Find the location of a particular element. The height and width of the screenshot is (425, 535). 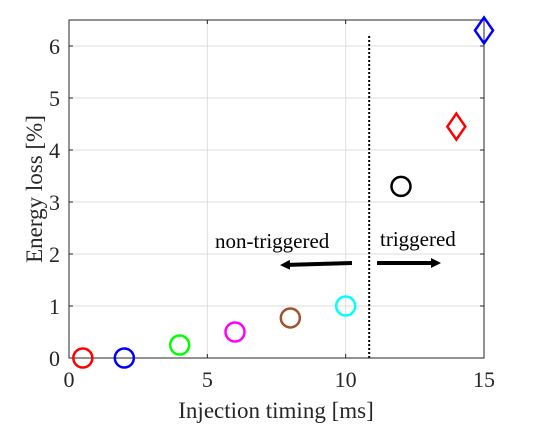

x-tick-label: 0 is located at coordinates (69, 379).